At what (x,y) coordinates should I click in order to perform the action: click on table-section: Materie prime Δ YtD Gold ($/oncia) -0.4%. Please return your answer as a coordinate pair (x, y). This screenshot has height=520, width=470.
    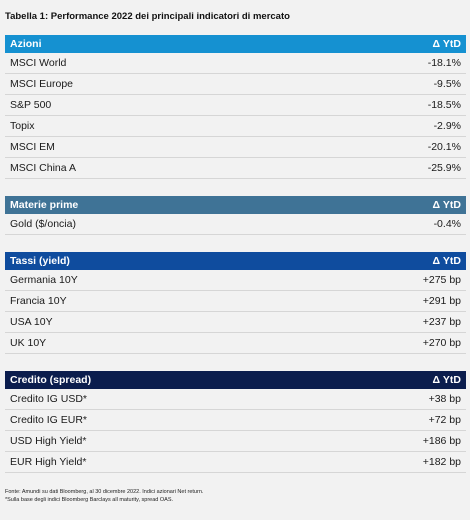
    Looking at the image, I should click on (235, 215).